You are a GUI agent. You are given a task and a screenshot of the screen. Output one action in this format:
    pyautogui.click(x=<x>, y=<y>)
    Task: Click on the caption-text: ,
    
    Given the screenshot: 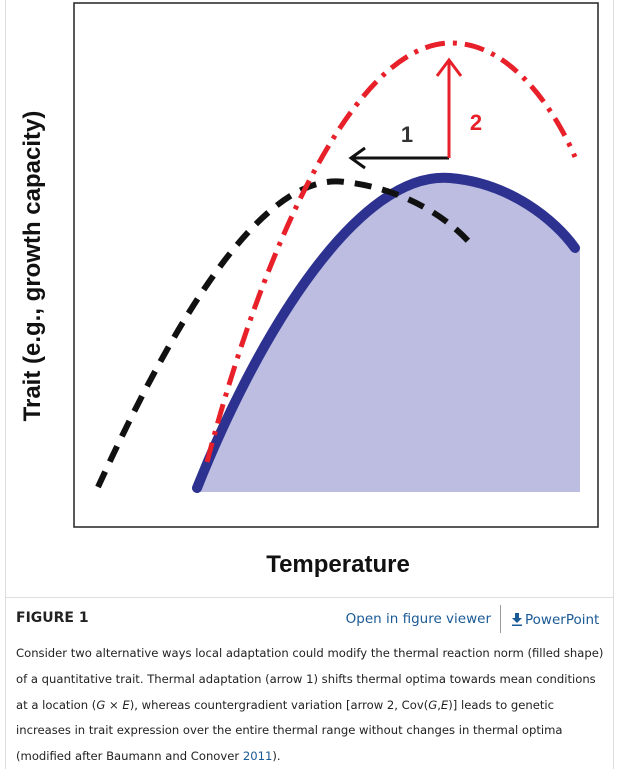 What is the action you would take?
    pyautogui.click(x=439, y=704)
    